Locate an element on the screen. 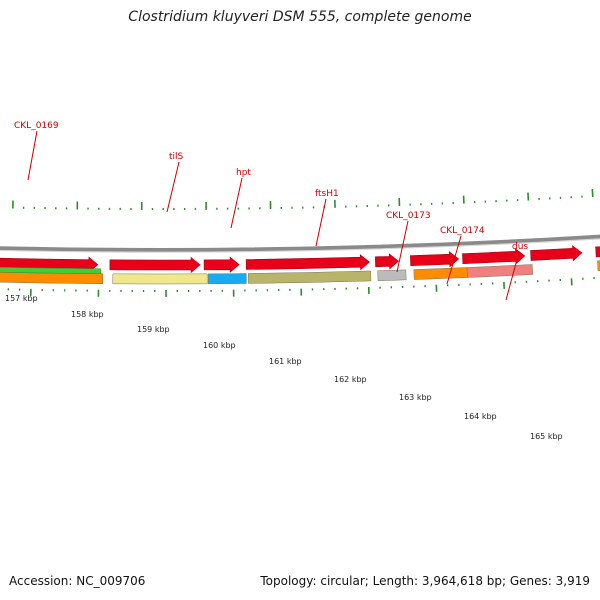 This screenshot has width=600, height=600. backbone-layer is located at coordinates (300, 243).